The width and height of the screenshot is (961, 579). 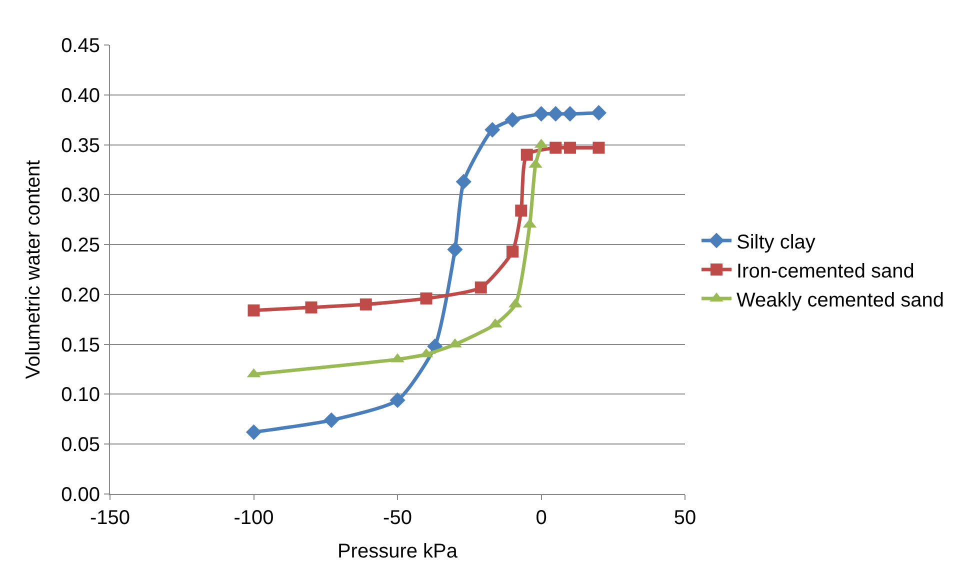 What do you see at coordinates (80, 395) in the screenshot?
I see `y-tick-label: 0.10` at bounding box center [80, 395].